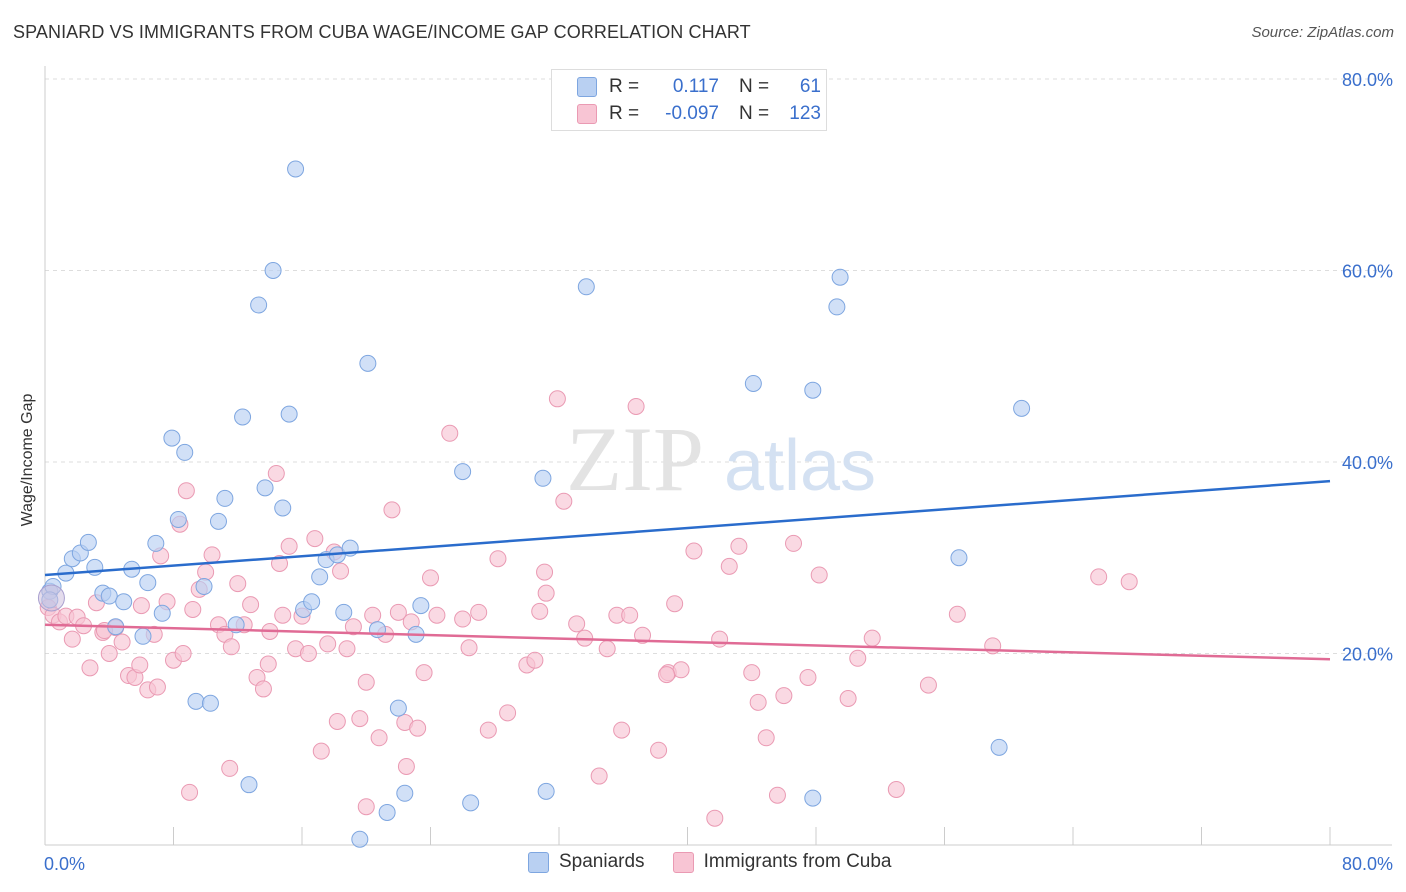 The width and height of the screenshot is (1406, 892). What do you see at coordinates (683, 862) in the screenshot?
I see `legend-swatch-cuba` at bounding box center [683, 862].